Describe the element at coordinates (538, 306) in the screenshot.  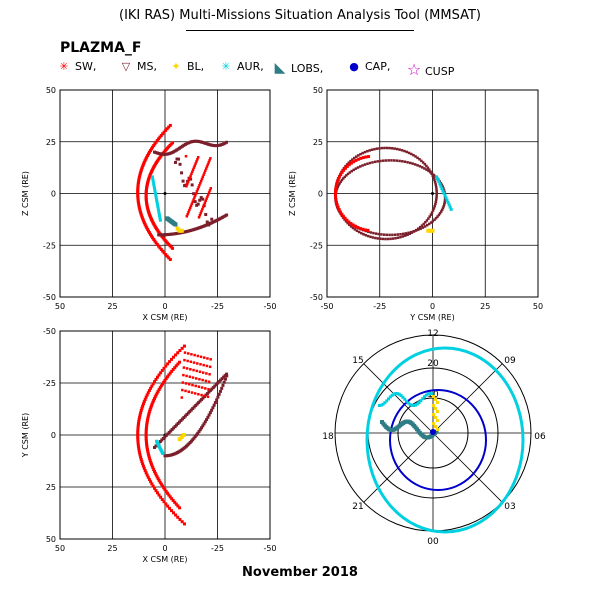
I see `x-tick-label: 50` at that location.